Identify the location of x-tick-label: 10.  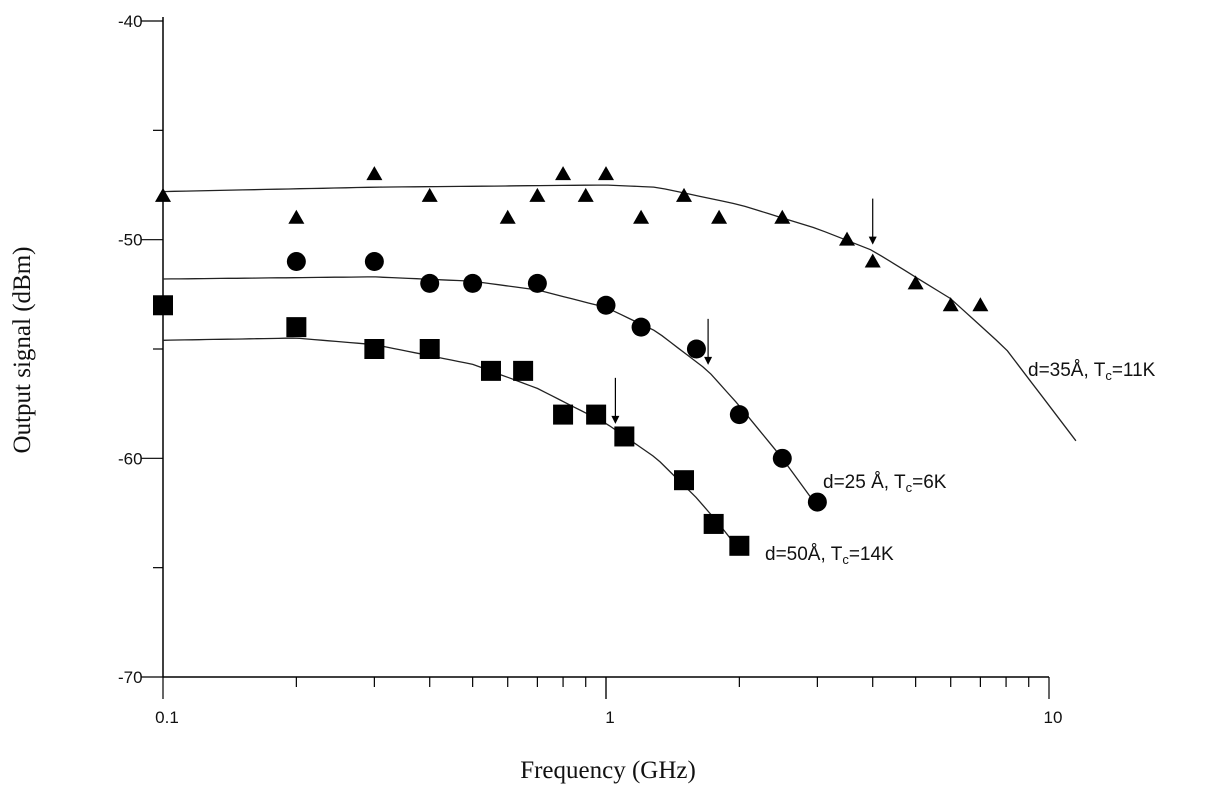
(1053, 717).